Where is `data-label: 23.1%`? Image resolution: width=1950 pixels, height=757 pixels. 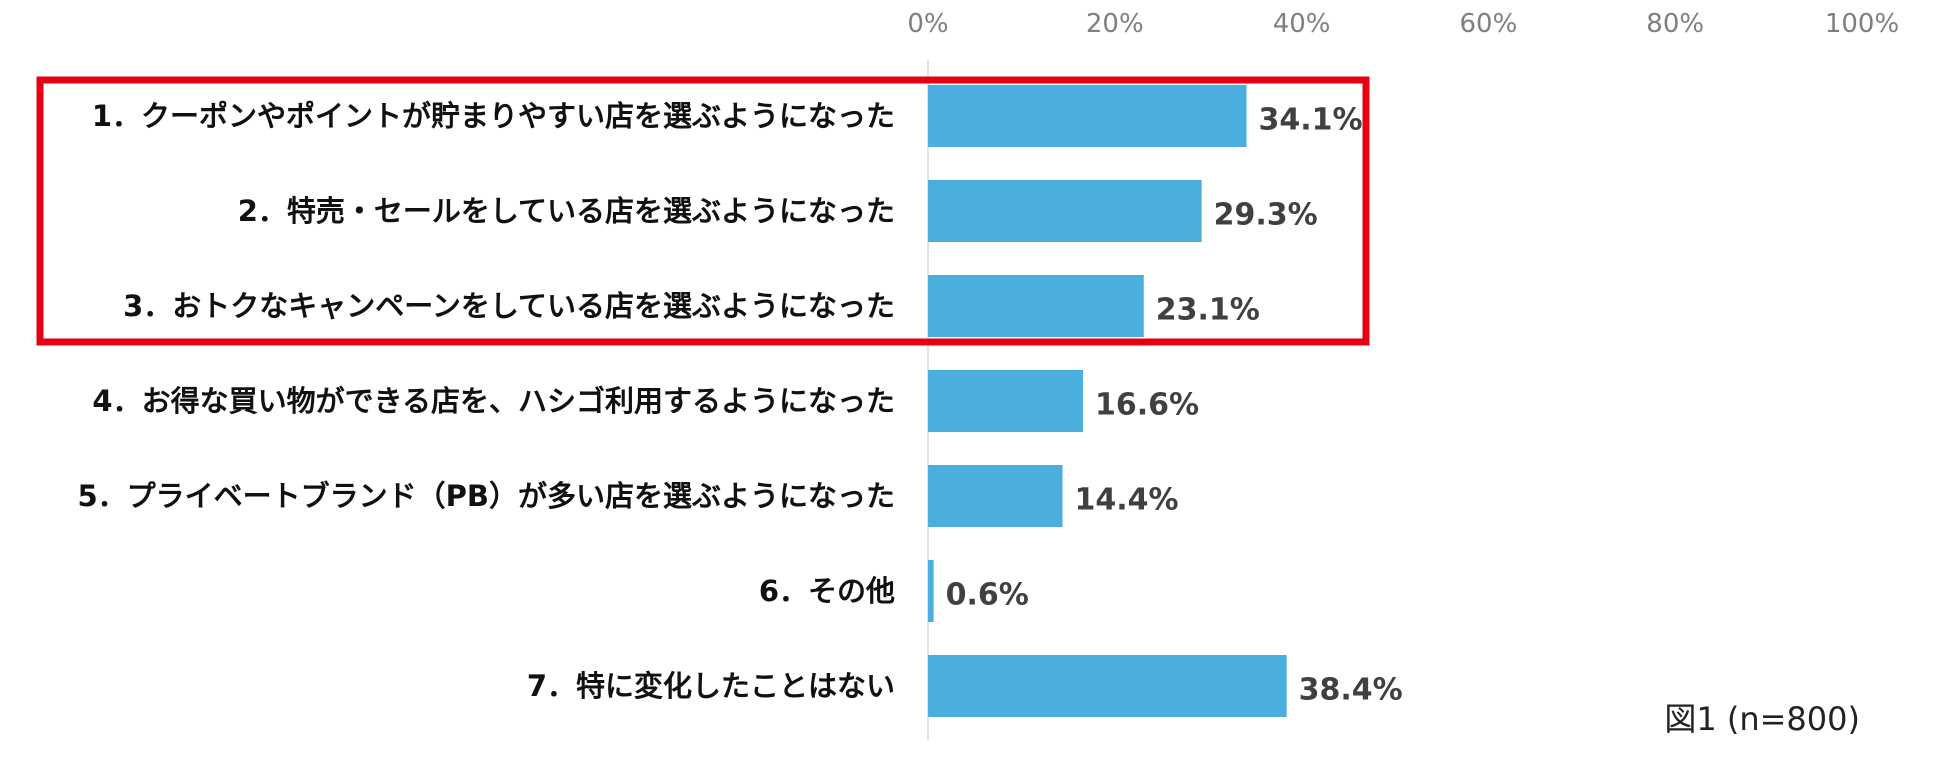 data-label: 23.1% is located at coordinates (1208, 310).